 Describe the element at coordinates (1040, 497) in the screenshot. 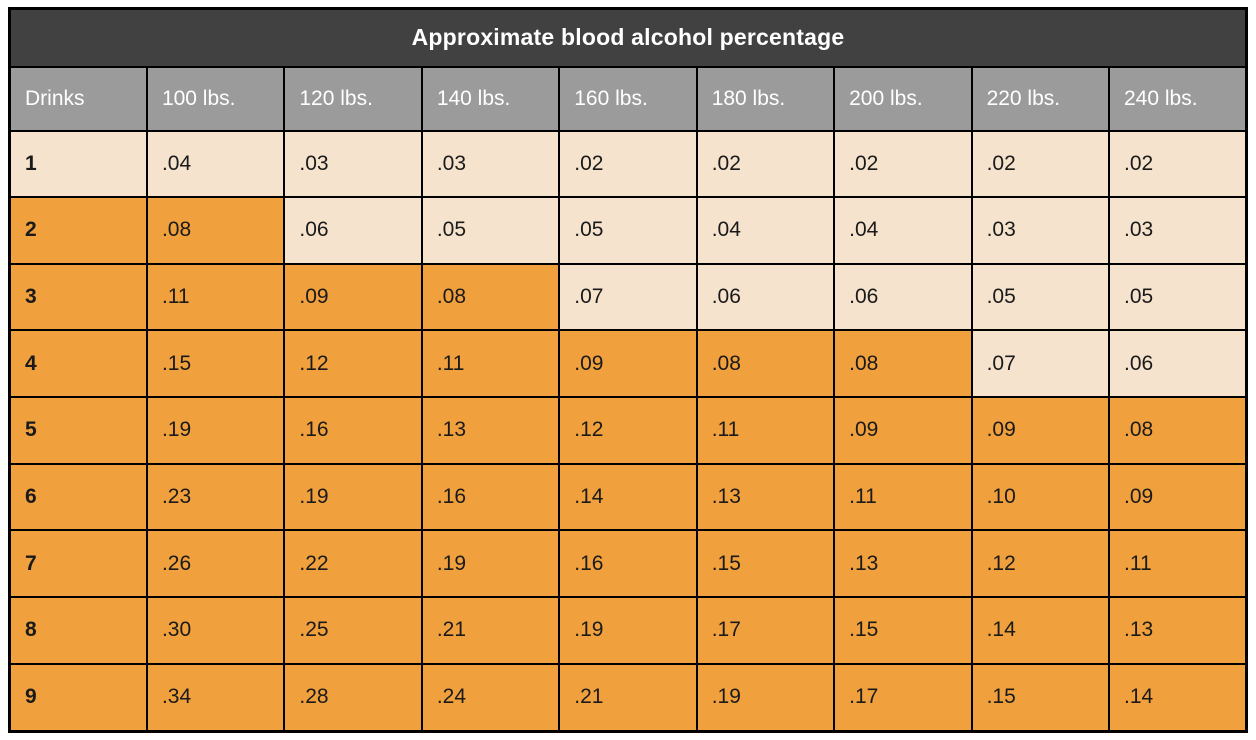

I see `bac-value-cell: .10` at that location.